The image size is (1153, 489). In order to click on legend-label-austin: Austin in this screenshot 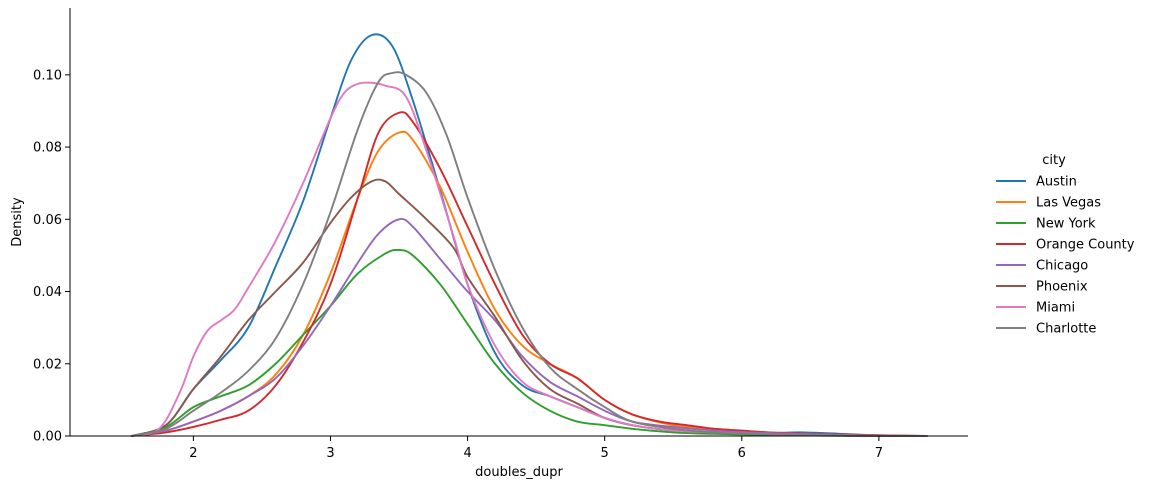, I will do `click(1056, 182)`.